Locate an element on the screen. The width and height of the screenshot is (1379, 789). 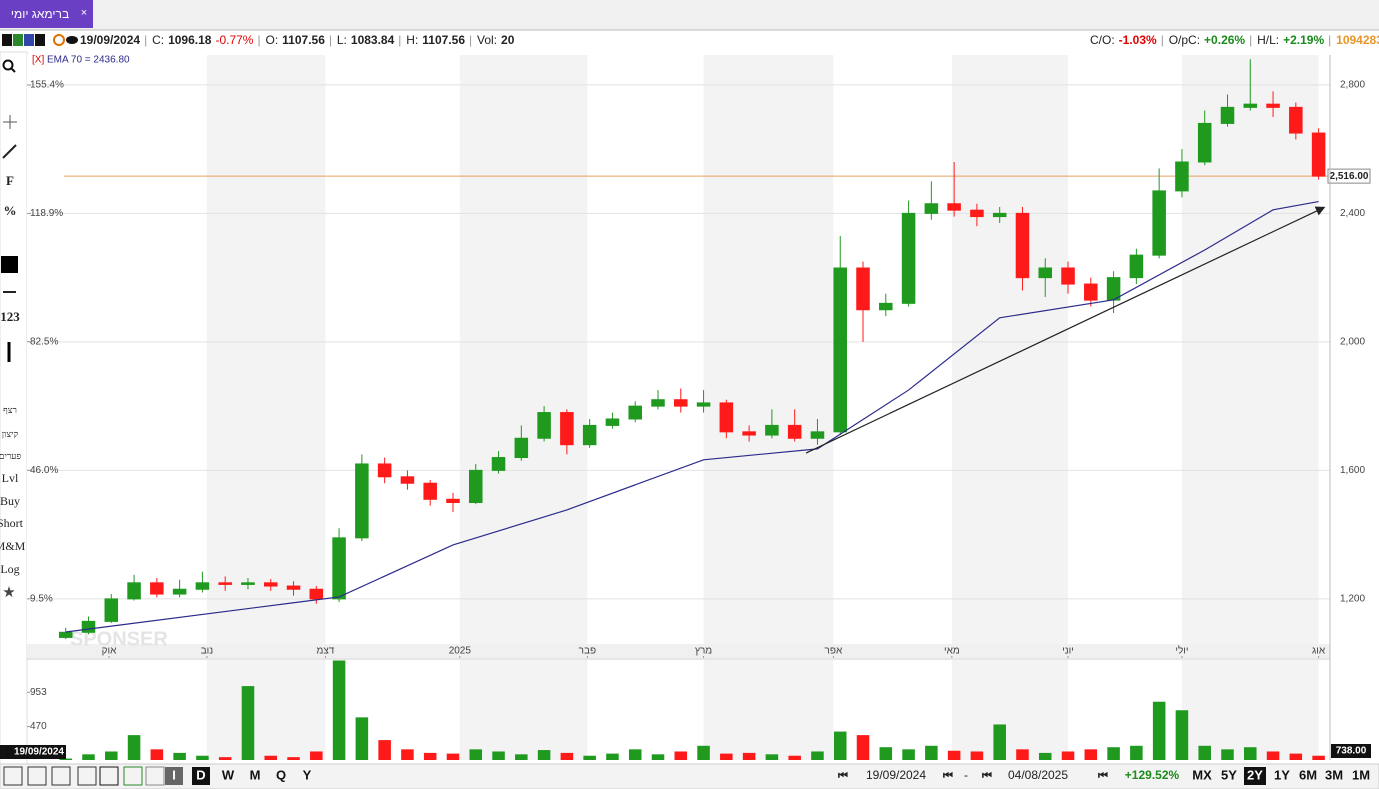
y-tick-label: 1,600 is located at coordinates (1352, 470).